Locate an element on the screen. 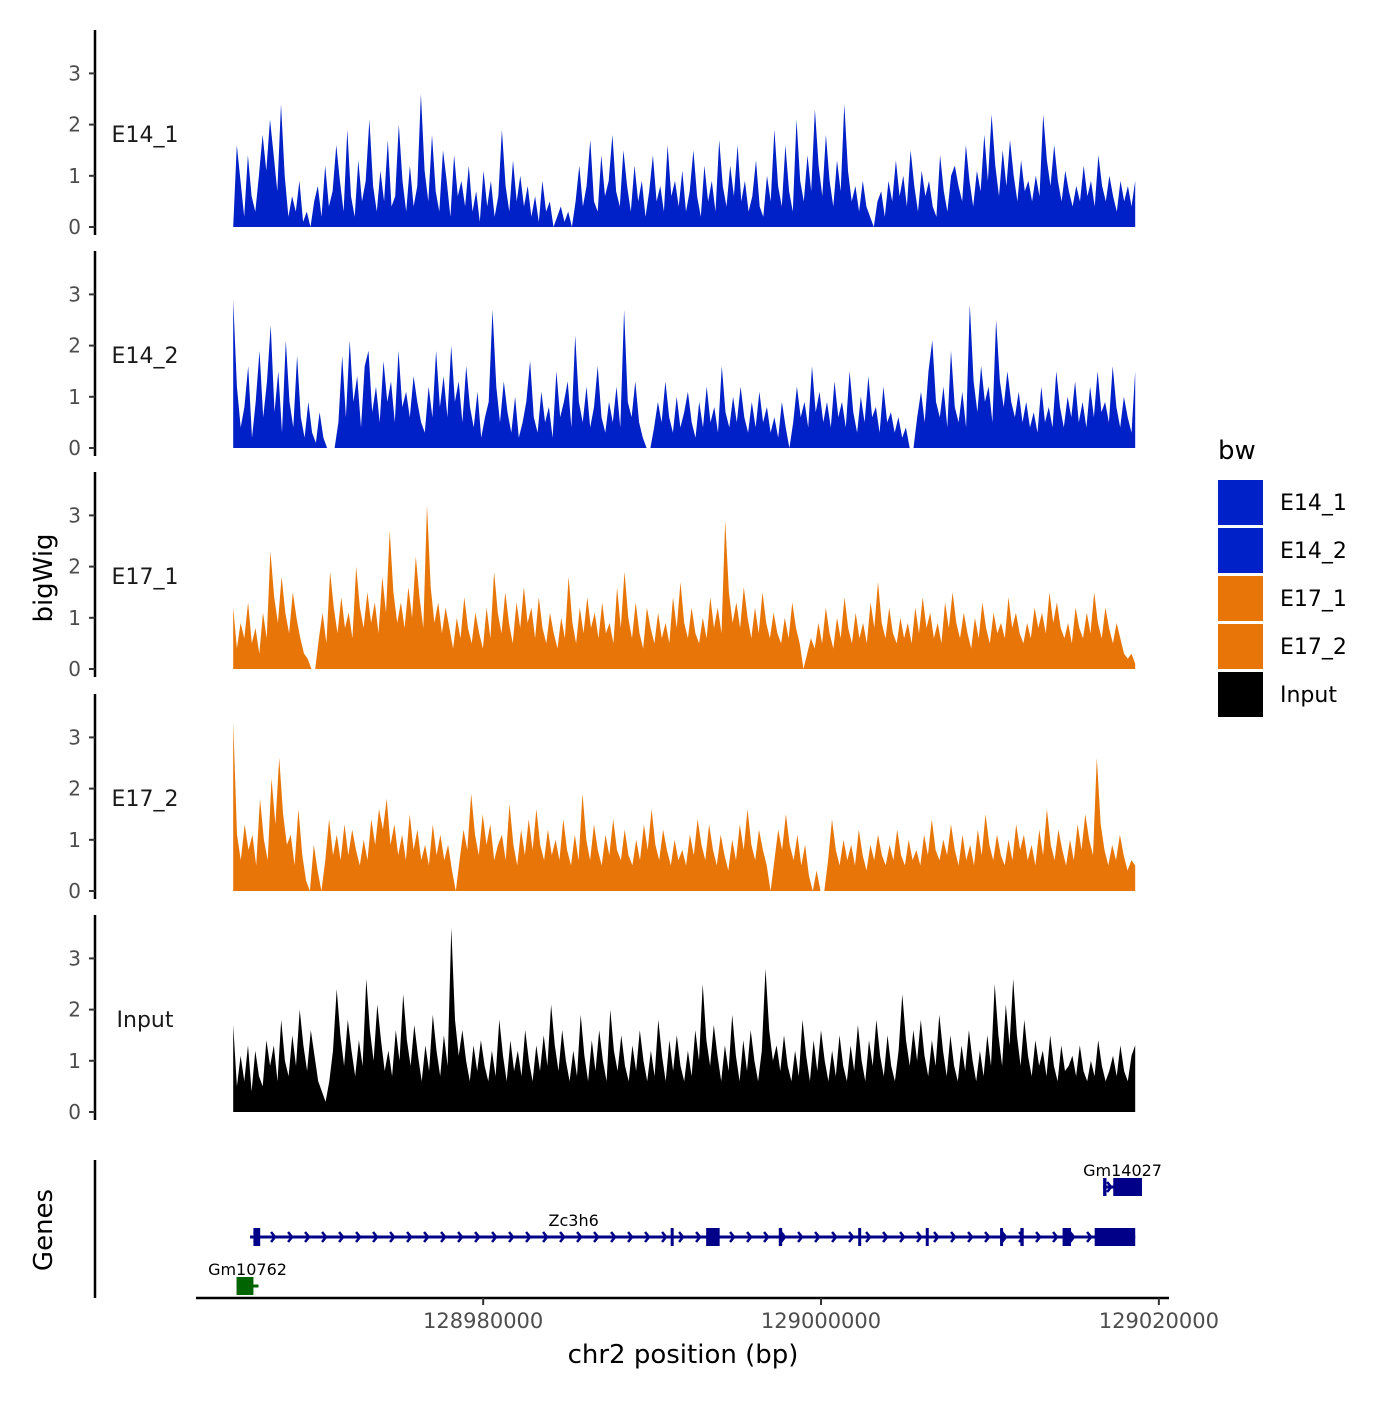 This screenshot has height=1404, width=1400. genes-axis-title: Genes is located at coordinates (44, 1230).